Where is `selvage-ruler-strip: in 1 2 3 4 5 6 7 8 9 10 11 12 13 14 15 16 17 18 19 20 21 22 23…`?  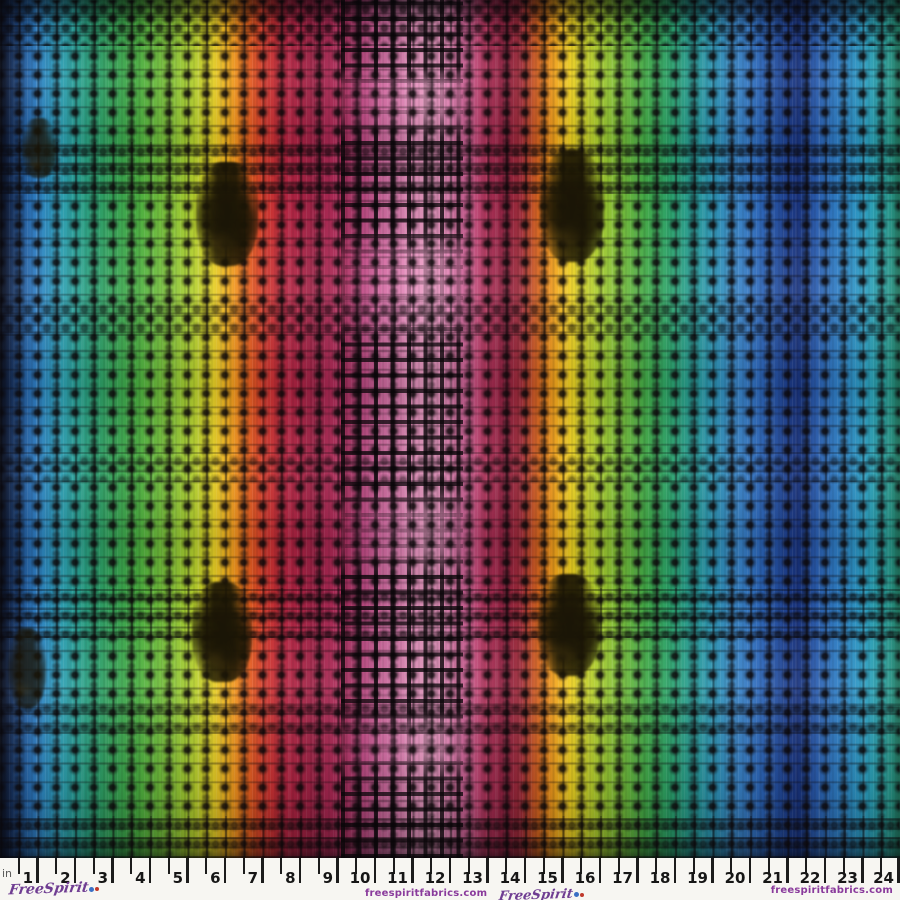
selvage-ruler-strip: in 1 2 3 4 5 6 7 8 9 10 11 12 13 14 15 16 17 18 19 20 21 22 23… is located at coordinates (450, 879).